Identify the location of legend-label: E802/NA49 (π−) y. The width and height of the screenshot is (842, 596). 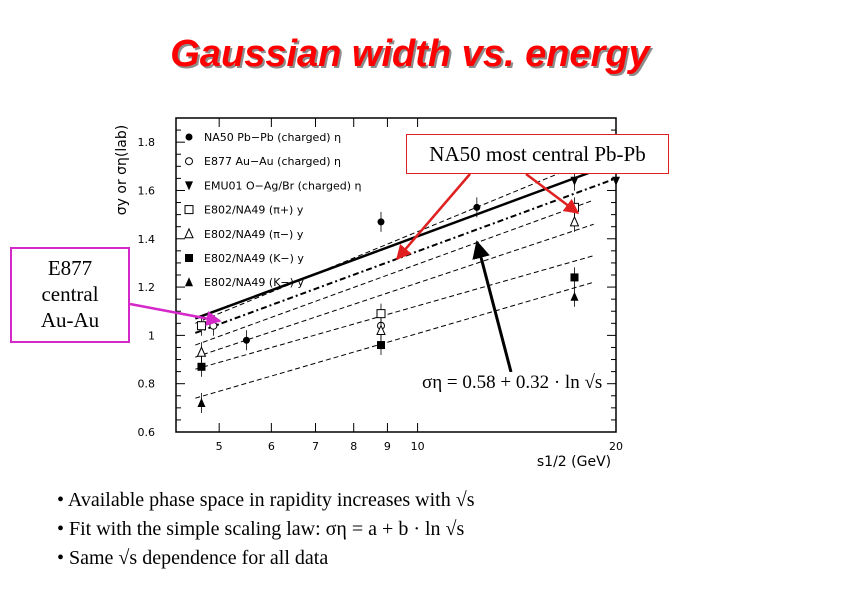
(254, 234).